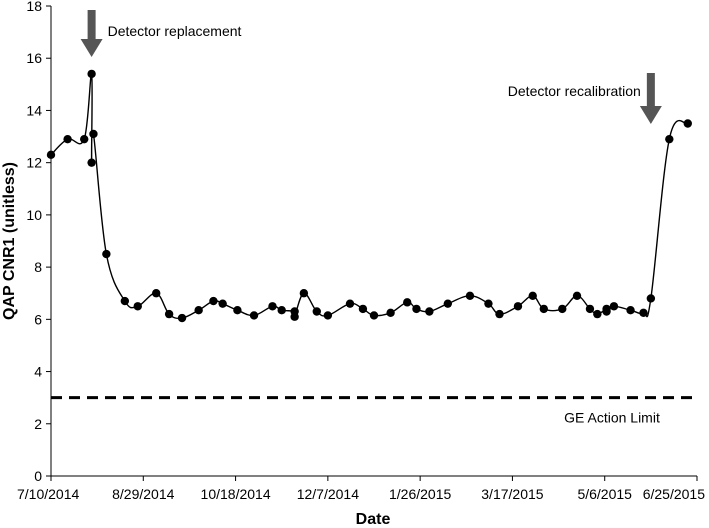  Describe the element at coordinates (612, 418) in the screenshot. I see `reference-line-label: GE Action Limit` at that location.